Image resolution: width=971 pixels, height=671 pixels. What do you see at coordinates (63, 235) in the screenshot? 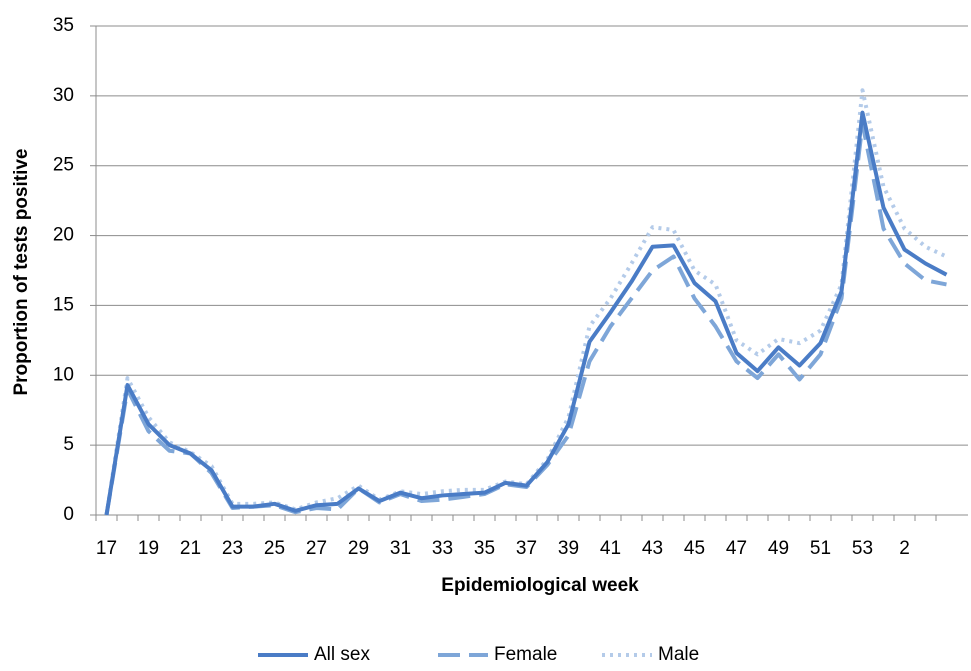
I see `y-tick-label: 20` at bounding box center [63, 235].